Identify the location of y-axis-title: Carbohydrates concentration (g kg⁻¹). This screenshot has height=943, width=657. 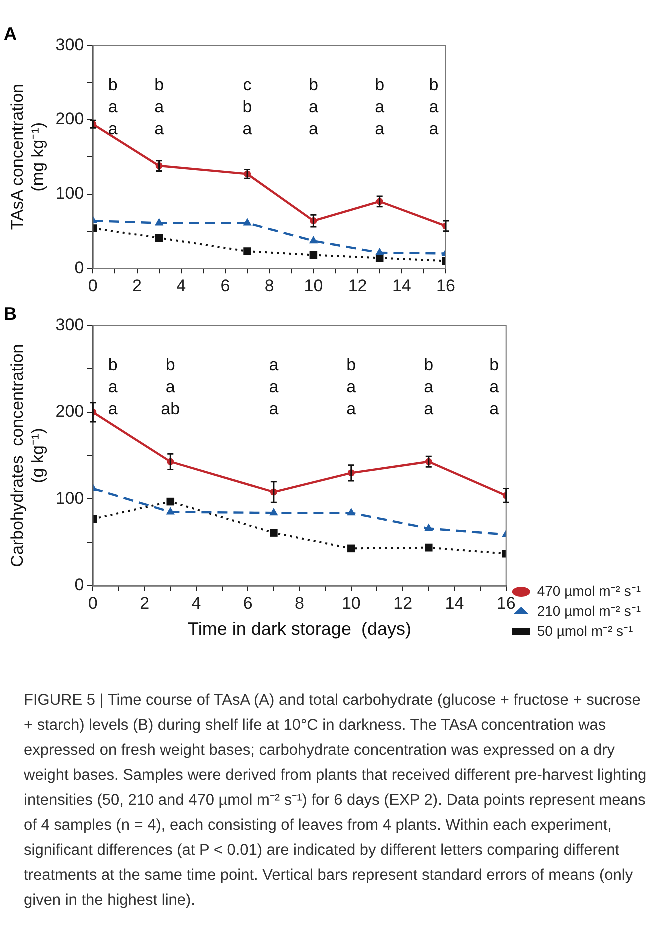
(28, 456).